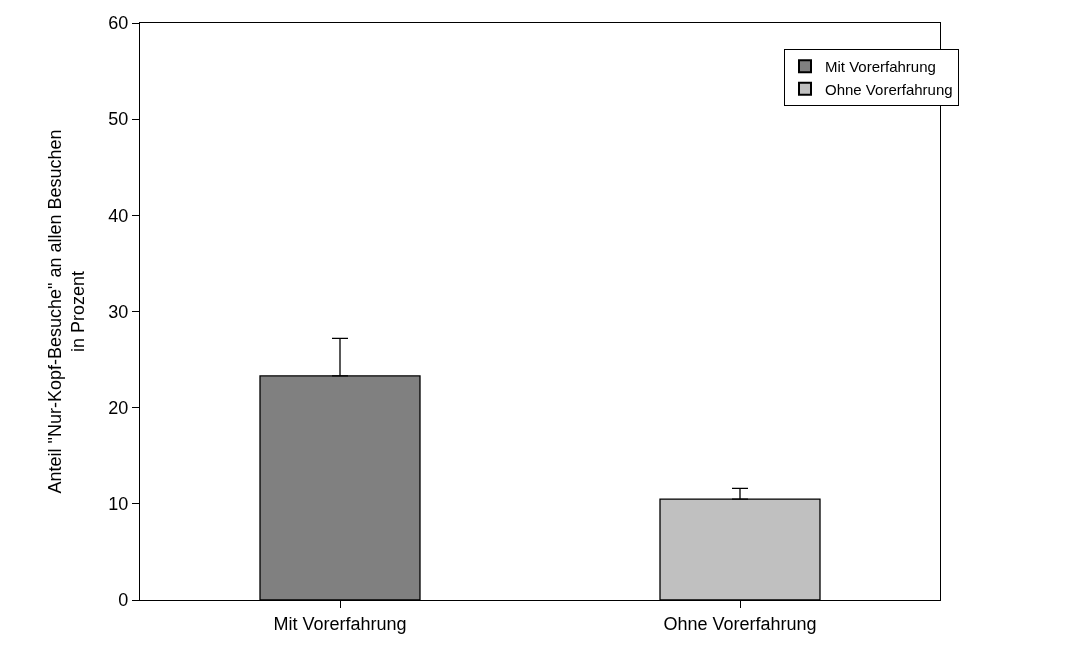 The image size is (1067, 653). What do you see at coordinates (118, 504) in the screenshot?
I see `y-tick-label: 10` at bounding box center [118, 504].